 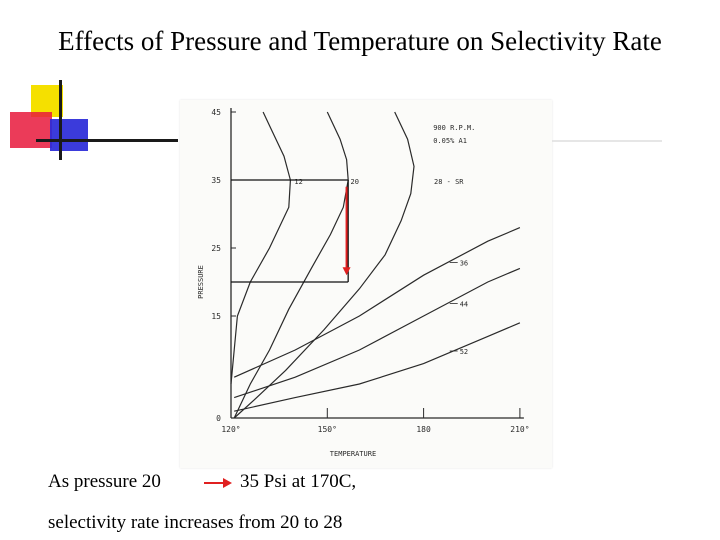 I want to click on series-label: 44, so click(x=464, y=304).